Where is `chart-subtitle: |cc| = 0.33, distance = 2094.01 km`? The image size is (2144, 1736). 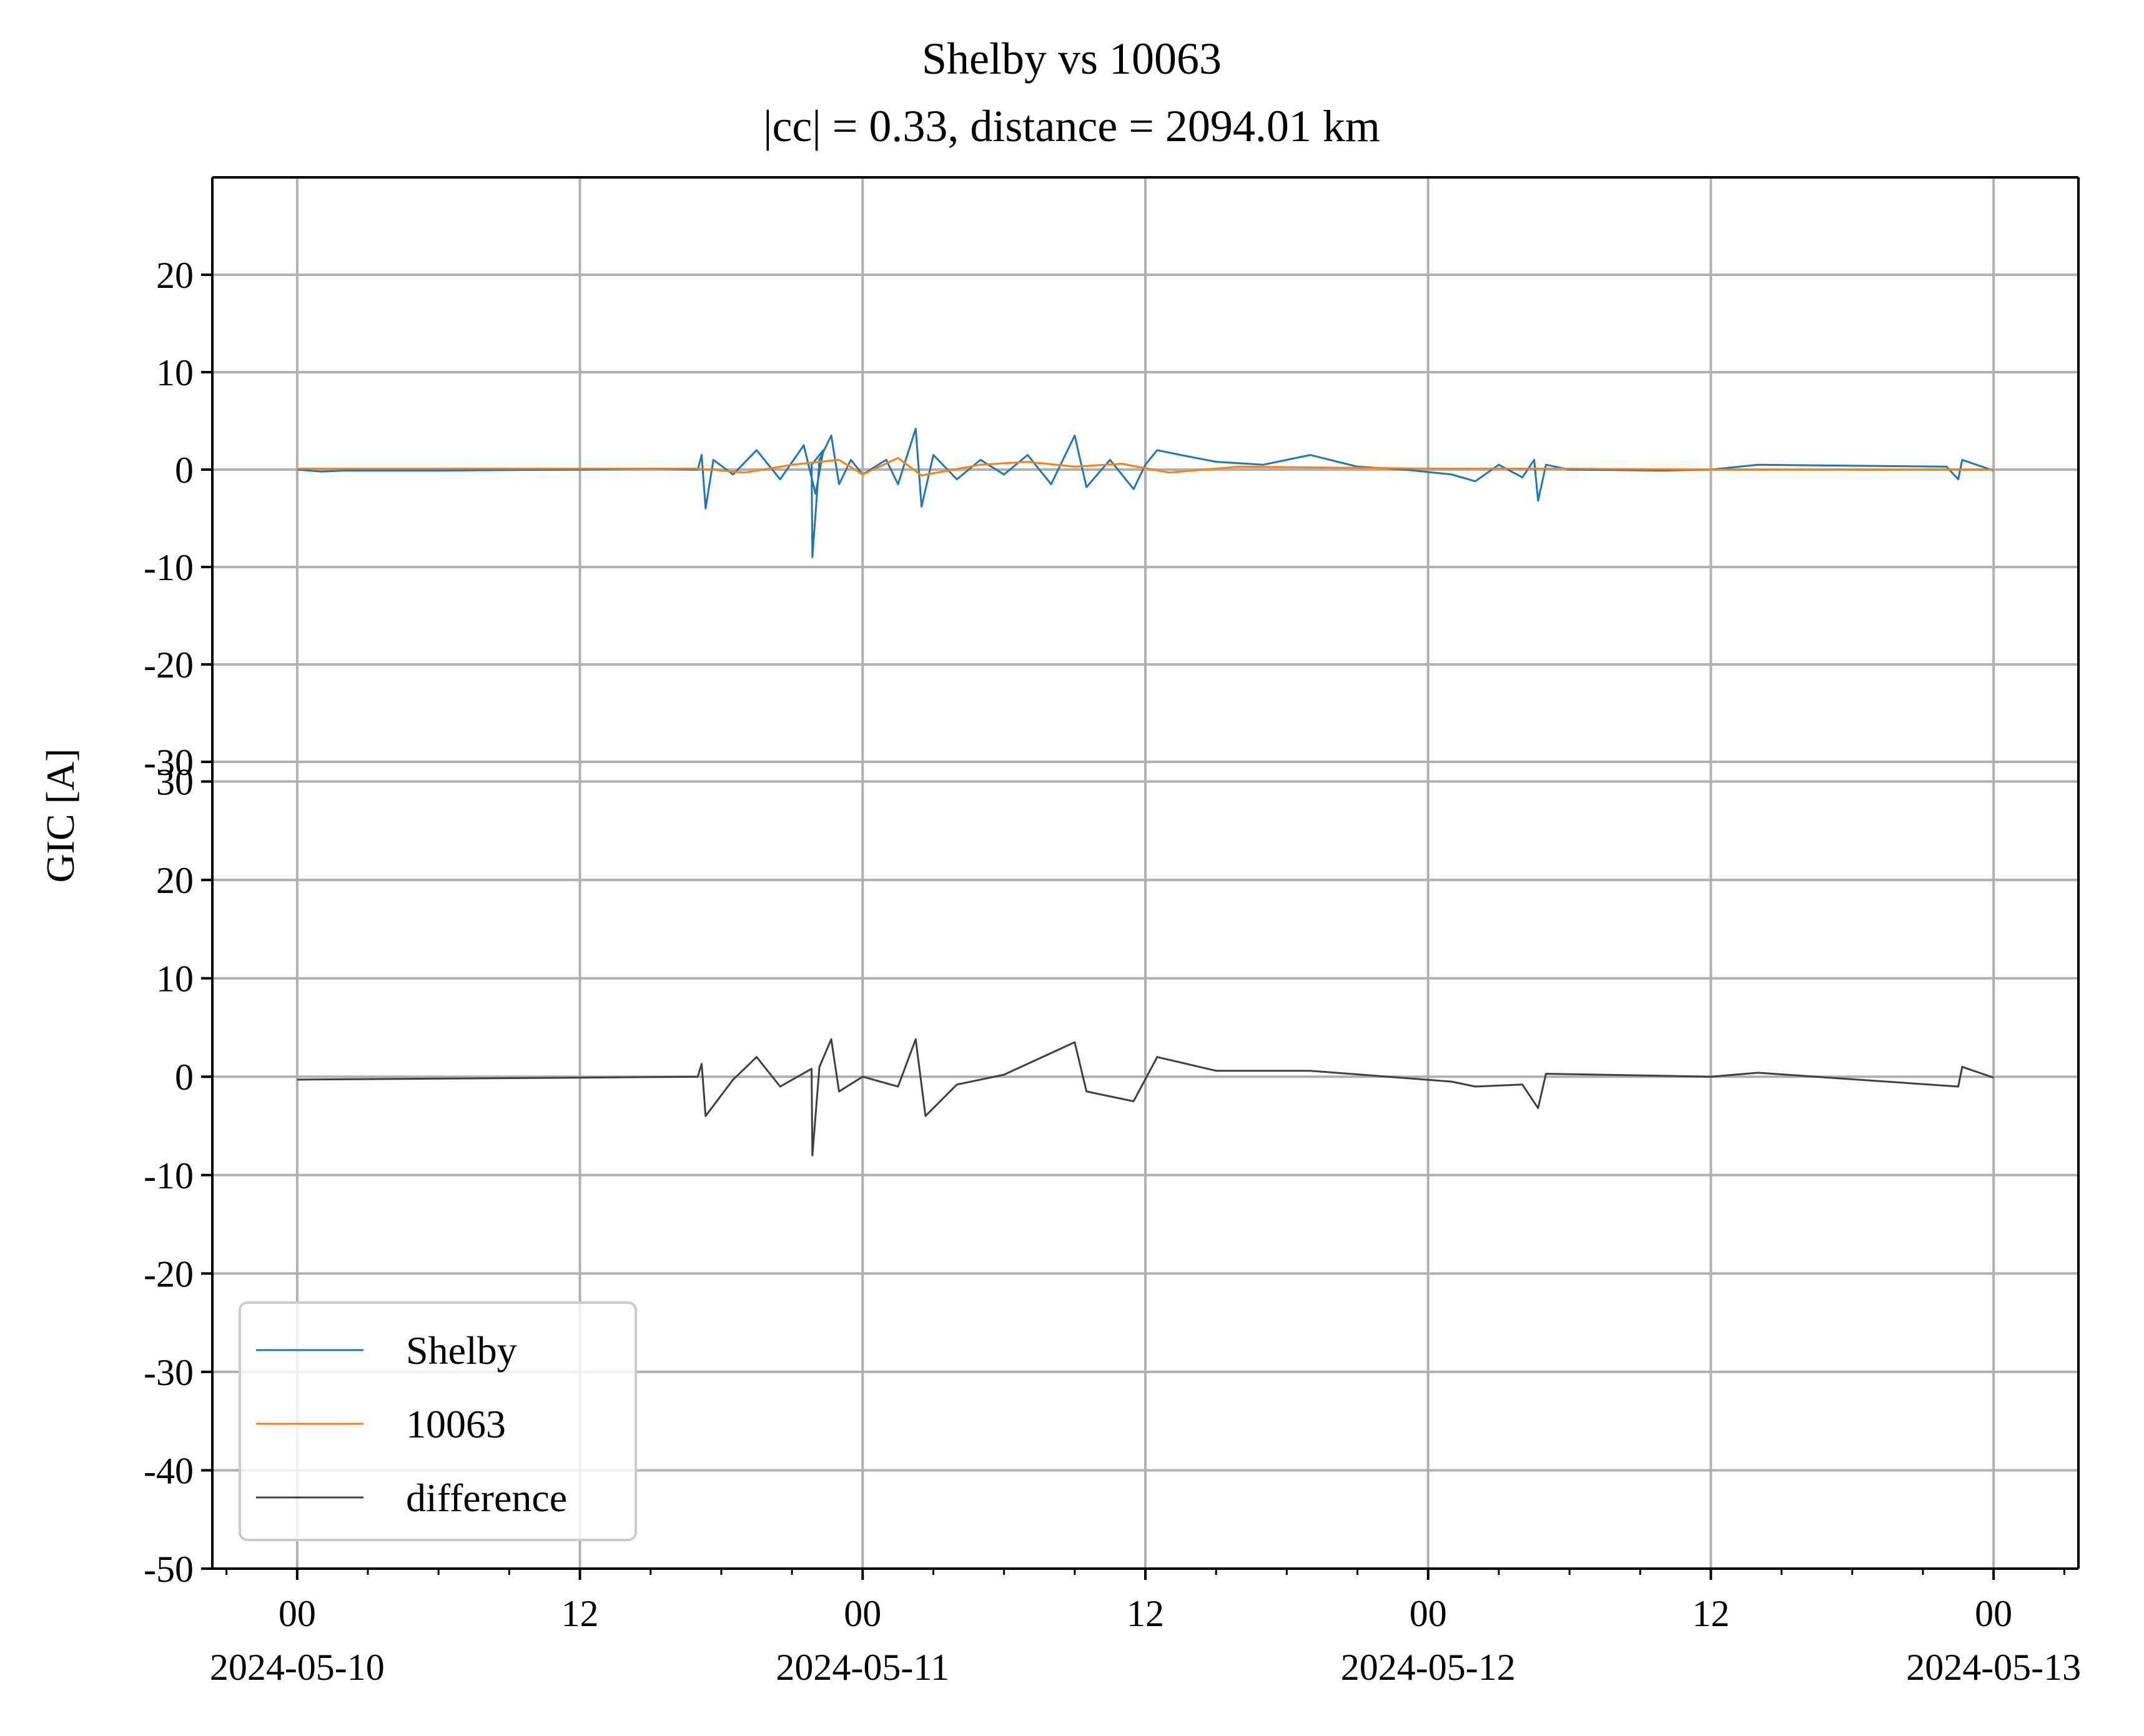
chart-subtitle: |cc| = 0.33, distance = 2094.01 km is located at coordinates (1071, 126).